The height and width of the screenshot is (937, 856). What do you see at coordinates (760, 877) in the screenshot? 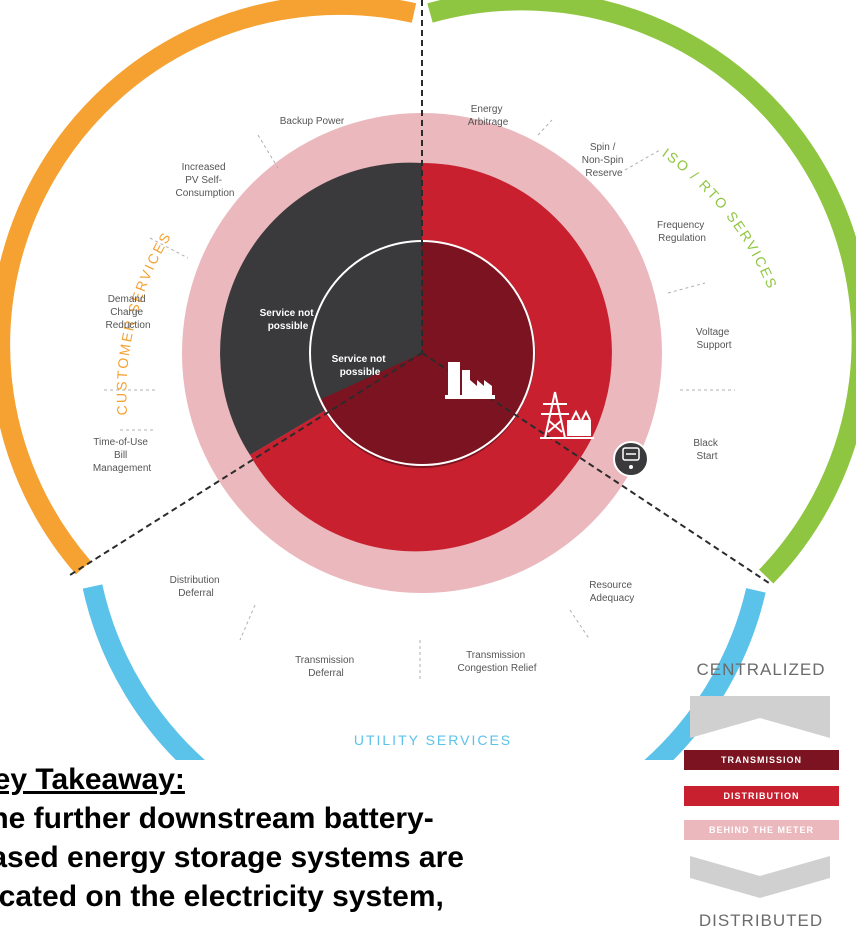
I see `legend-chevron-bottom` at bounding box center [760, 877].